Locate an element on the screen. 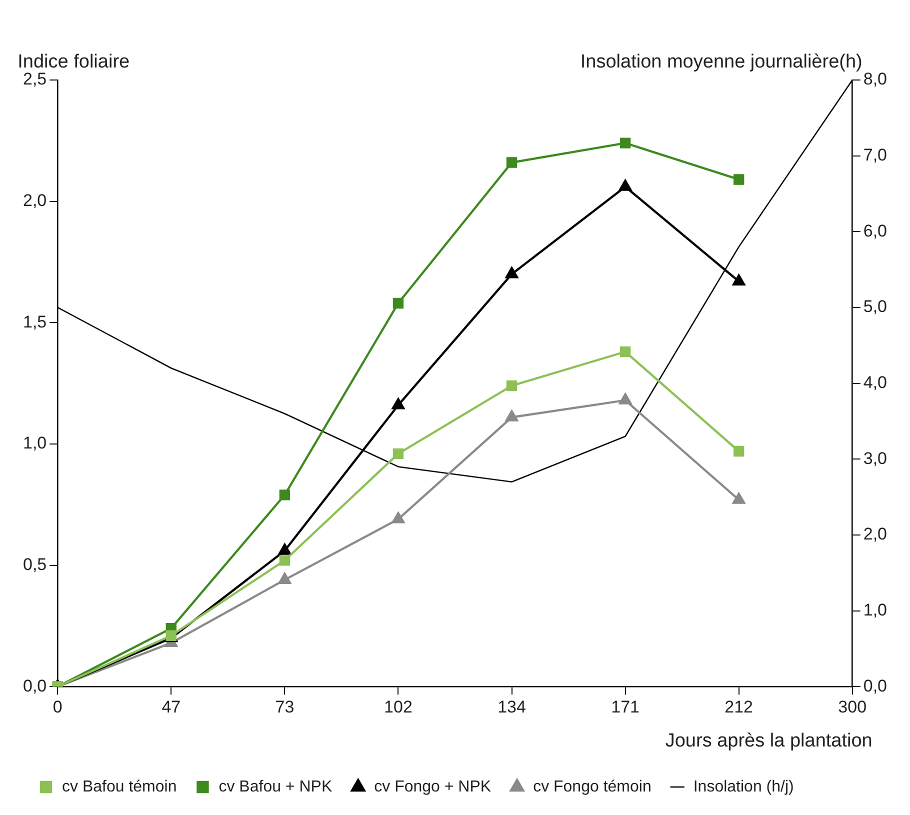 This screenshot has height=815, width=910. y2-tick-label: 1,0 is located at coordinates (875, 610).